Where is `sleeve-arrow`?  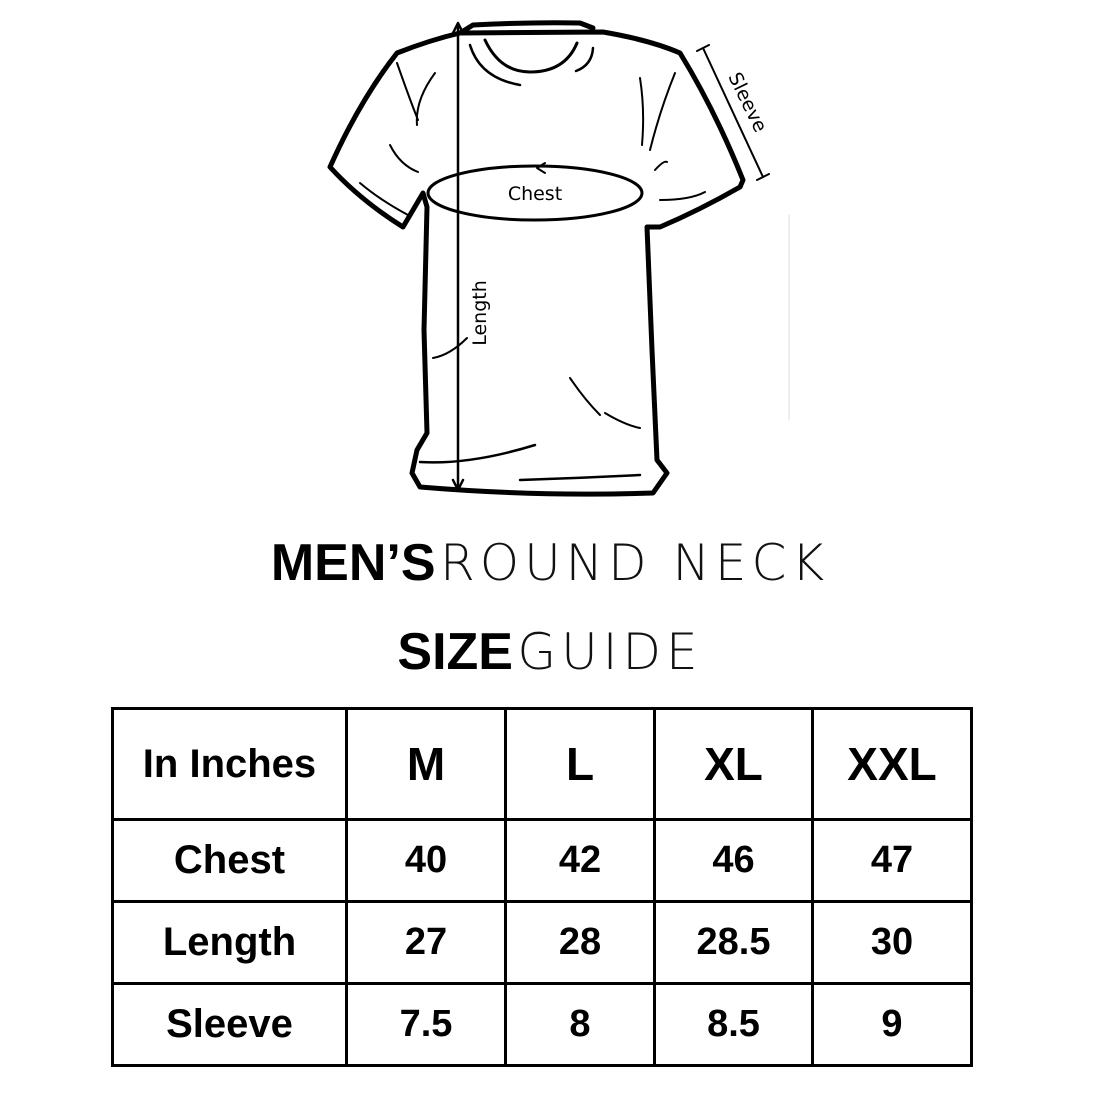 sleeve-arrow is located at coordinates (733, 112).